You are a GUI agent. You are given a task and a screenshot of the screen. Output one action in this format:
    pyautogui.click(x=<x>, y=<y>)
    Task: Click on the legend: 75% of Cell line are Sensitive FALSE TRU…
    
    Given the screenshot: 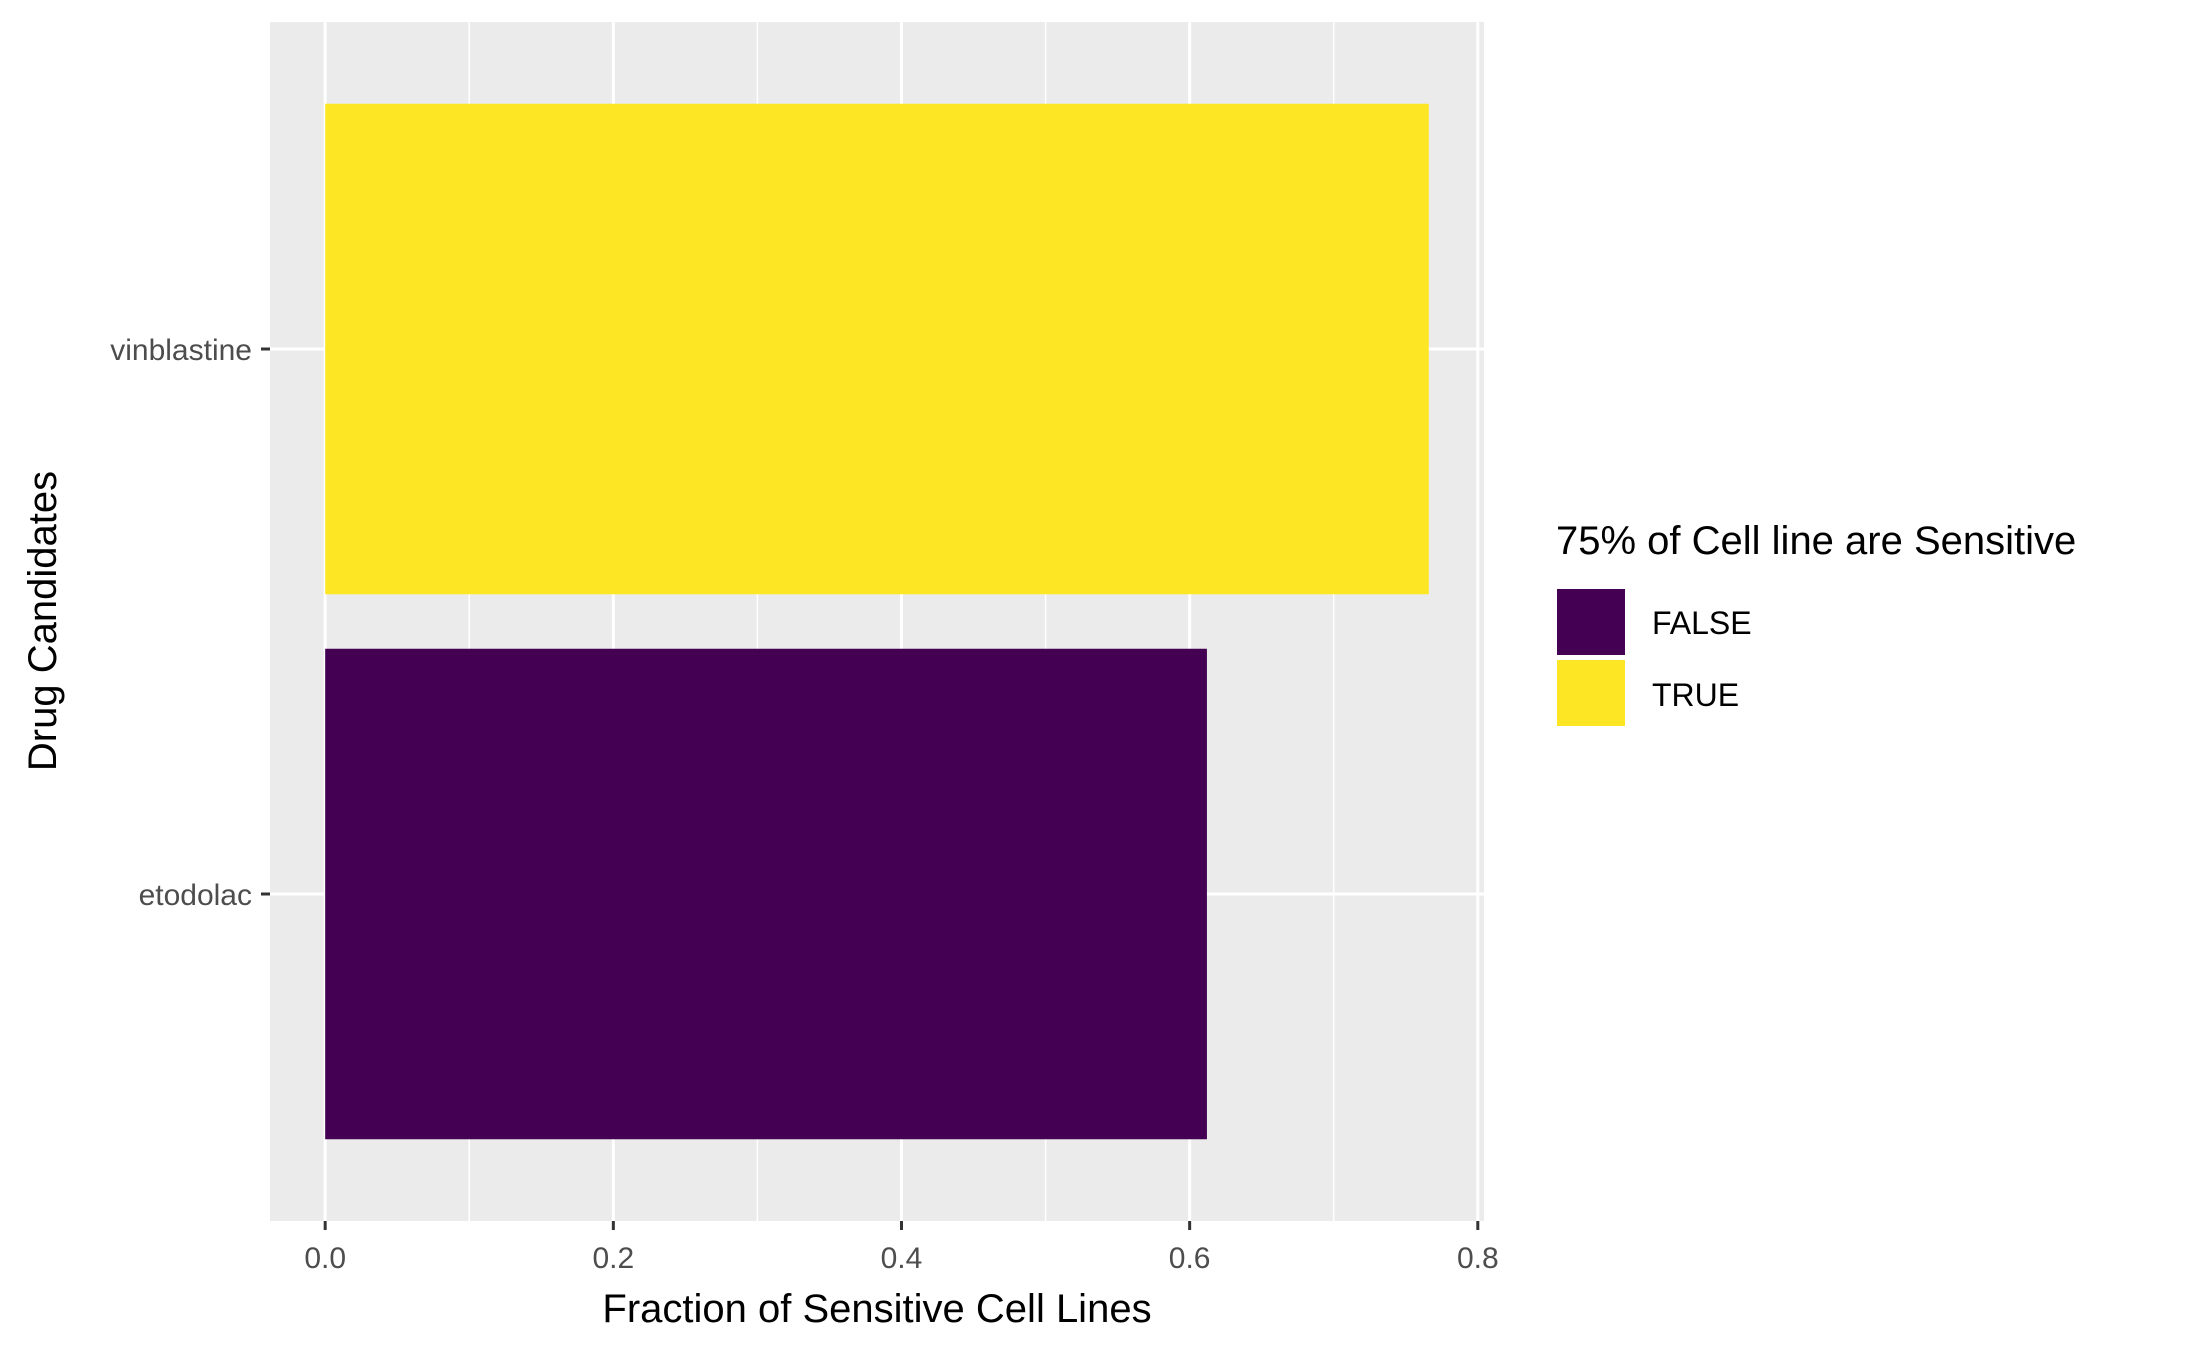 What is the action you would take?
    pyautogui.click(x=1815, y=623)
    